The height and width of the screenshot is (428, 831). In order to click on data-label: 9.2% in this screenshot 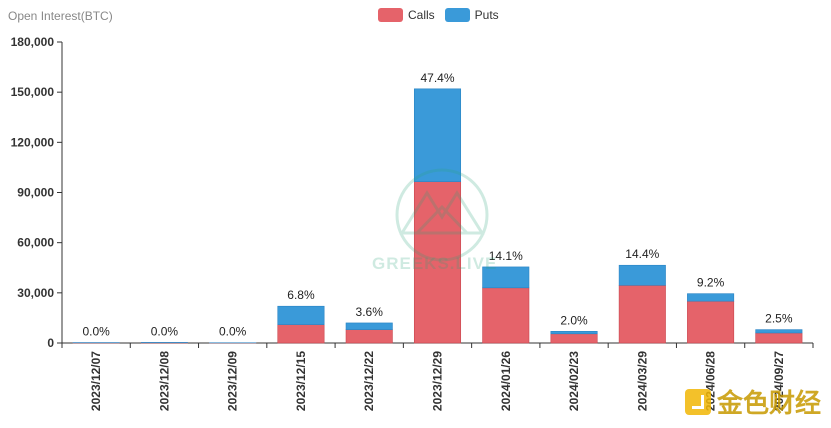, I will do `click(711, 283)`.